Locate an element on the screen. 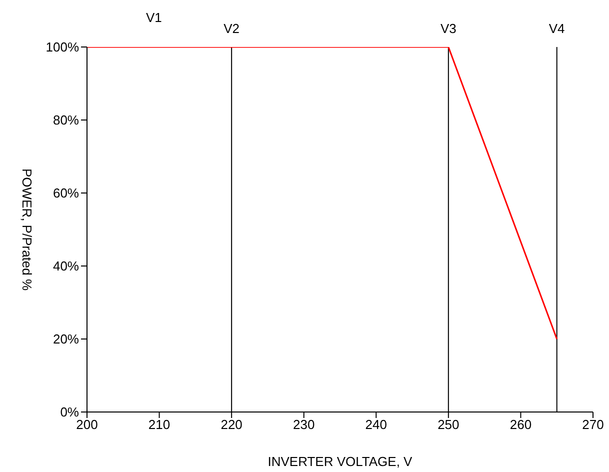 The width and height of the screenshot is (609, 472). y-tick-label: 60% is located at coordinates (66, 193).